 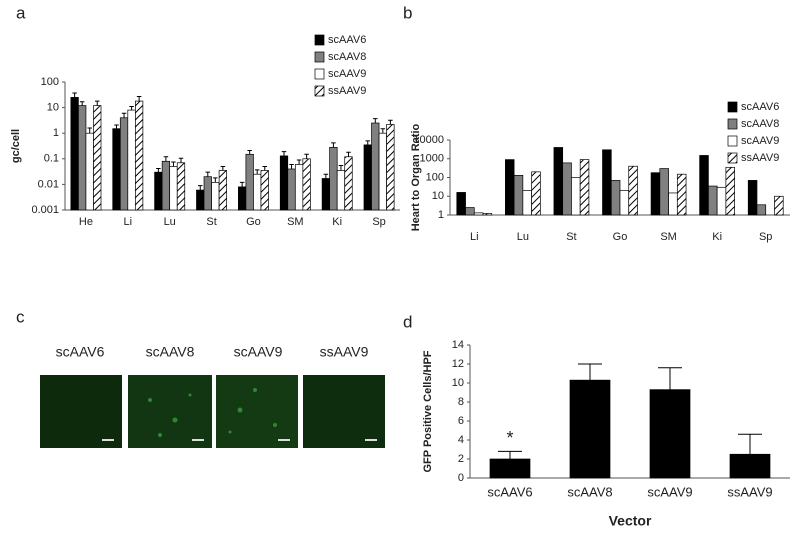 I want to click on panel-label: b, so click(x=407, y=12).